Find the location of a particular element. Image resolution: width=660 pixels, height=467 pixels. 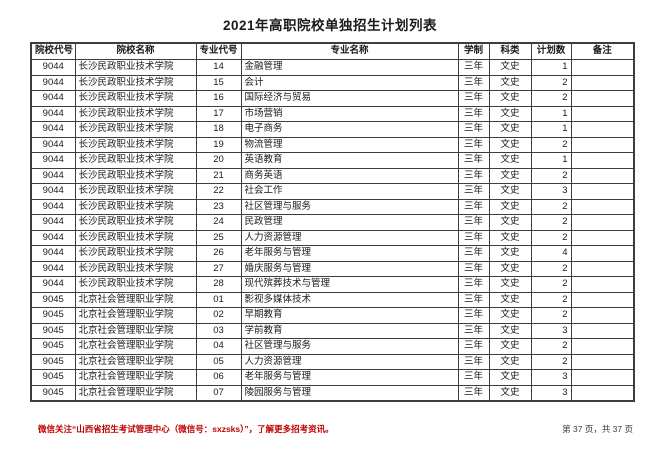

major-code-cell: 06 is located at coordinates (218, 377).